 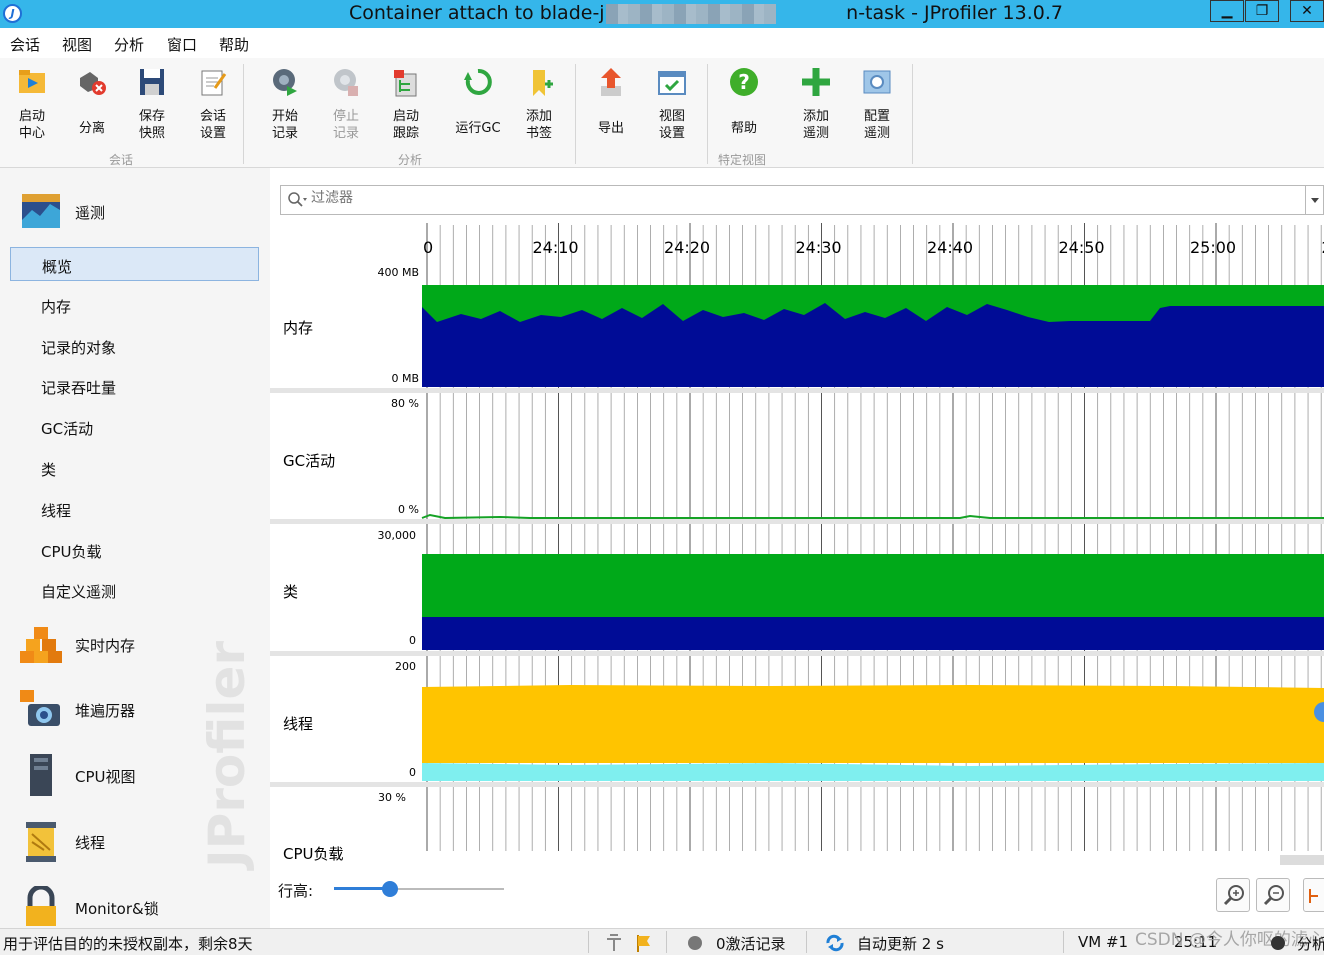 I want to click on configure-telemetry-button: 配置 遥测, so click(x=877, y=104).